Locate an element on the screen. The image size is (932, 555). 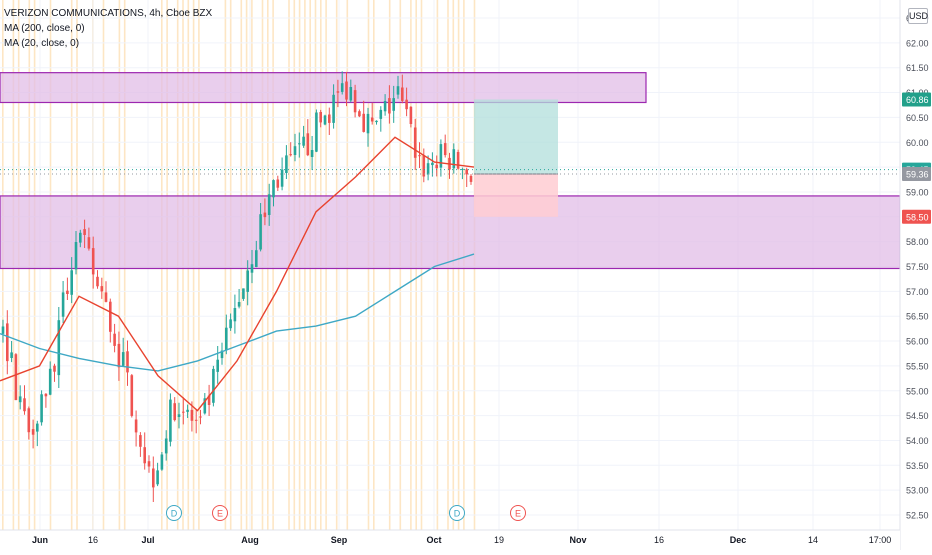
price-tick-label: 62.00 is located at coordinates (917, 43).